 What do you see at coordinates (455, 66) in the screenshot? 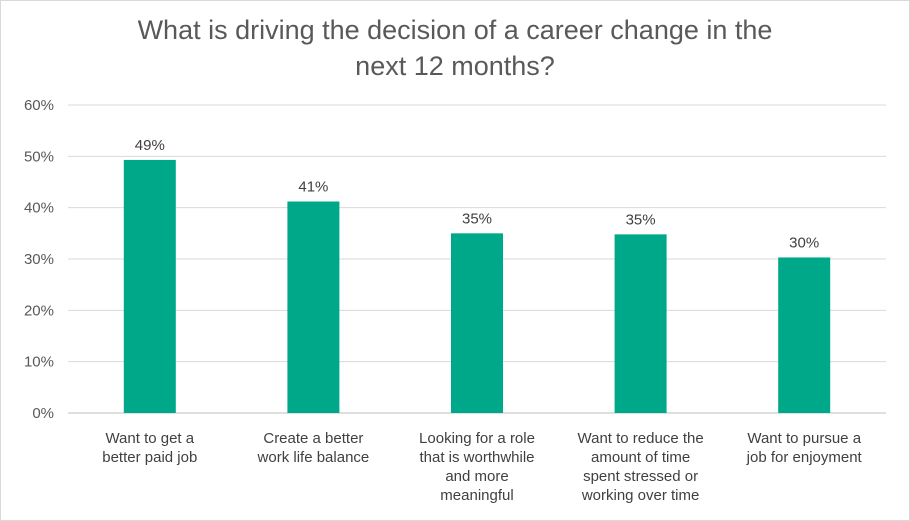
I see `chart-title-line-2: next 12 months?` at bounding box center [455, 66].